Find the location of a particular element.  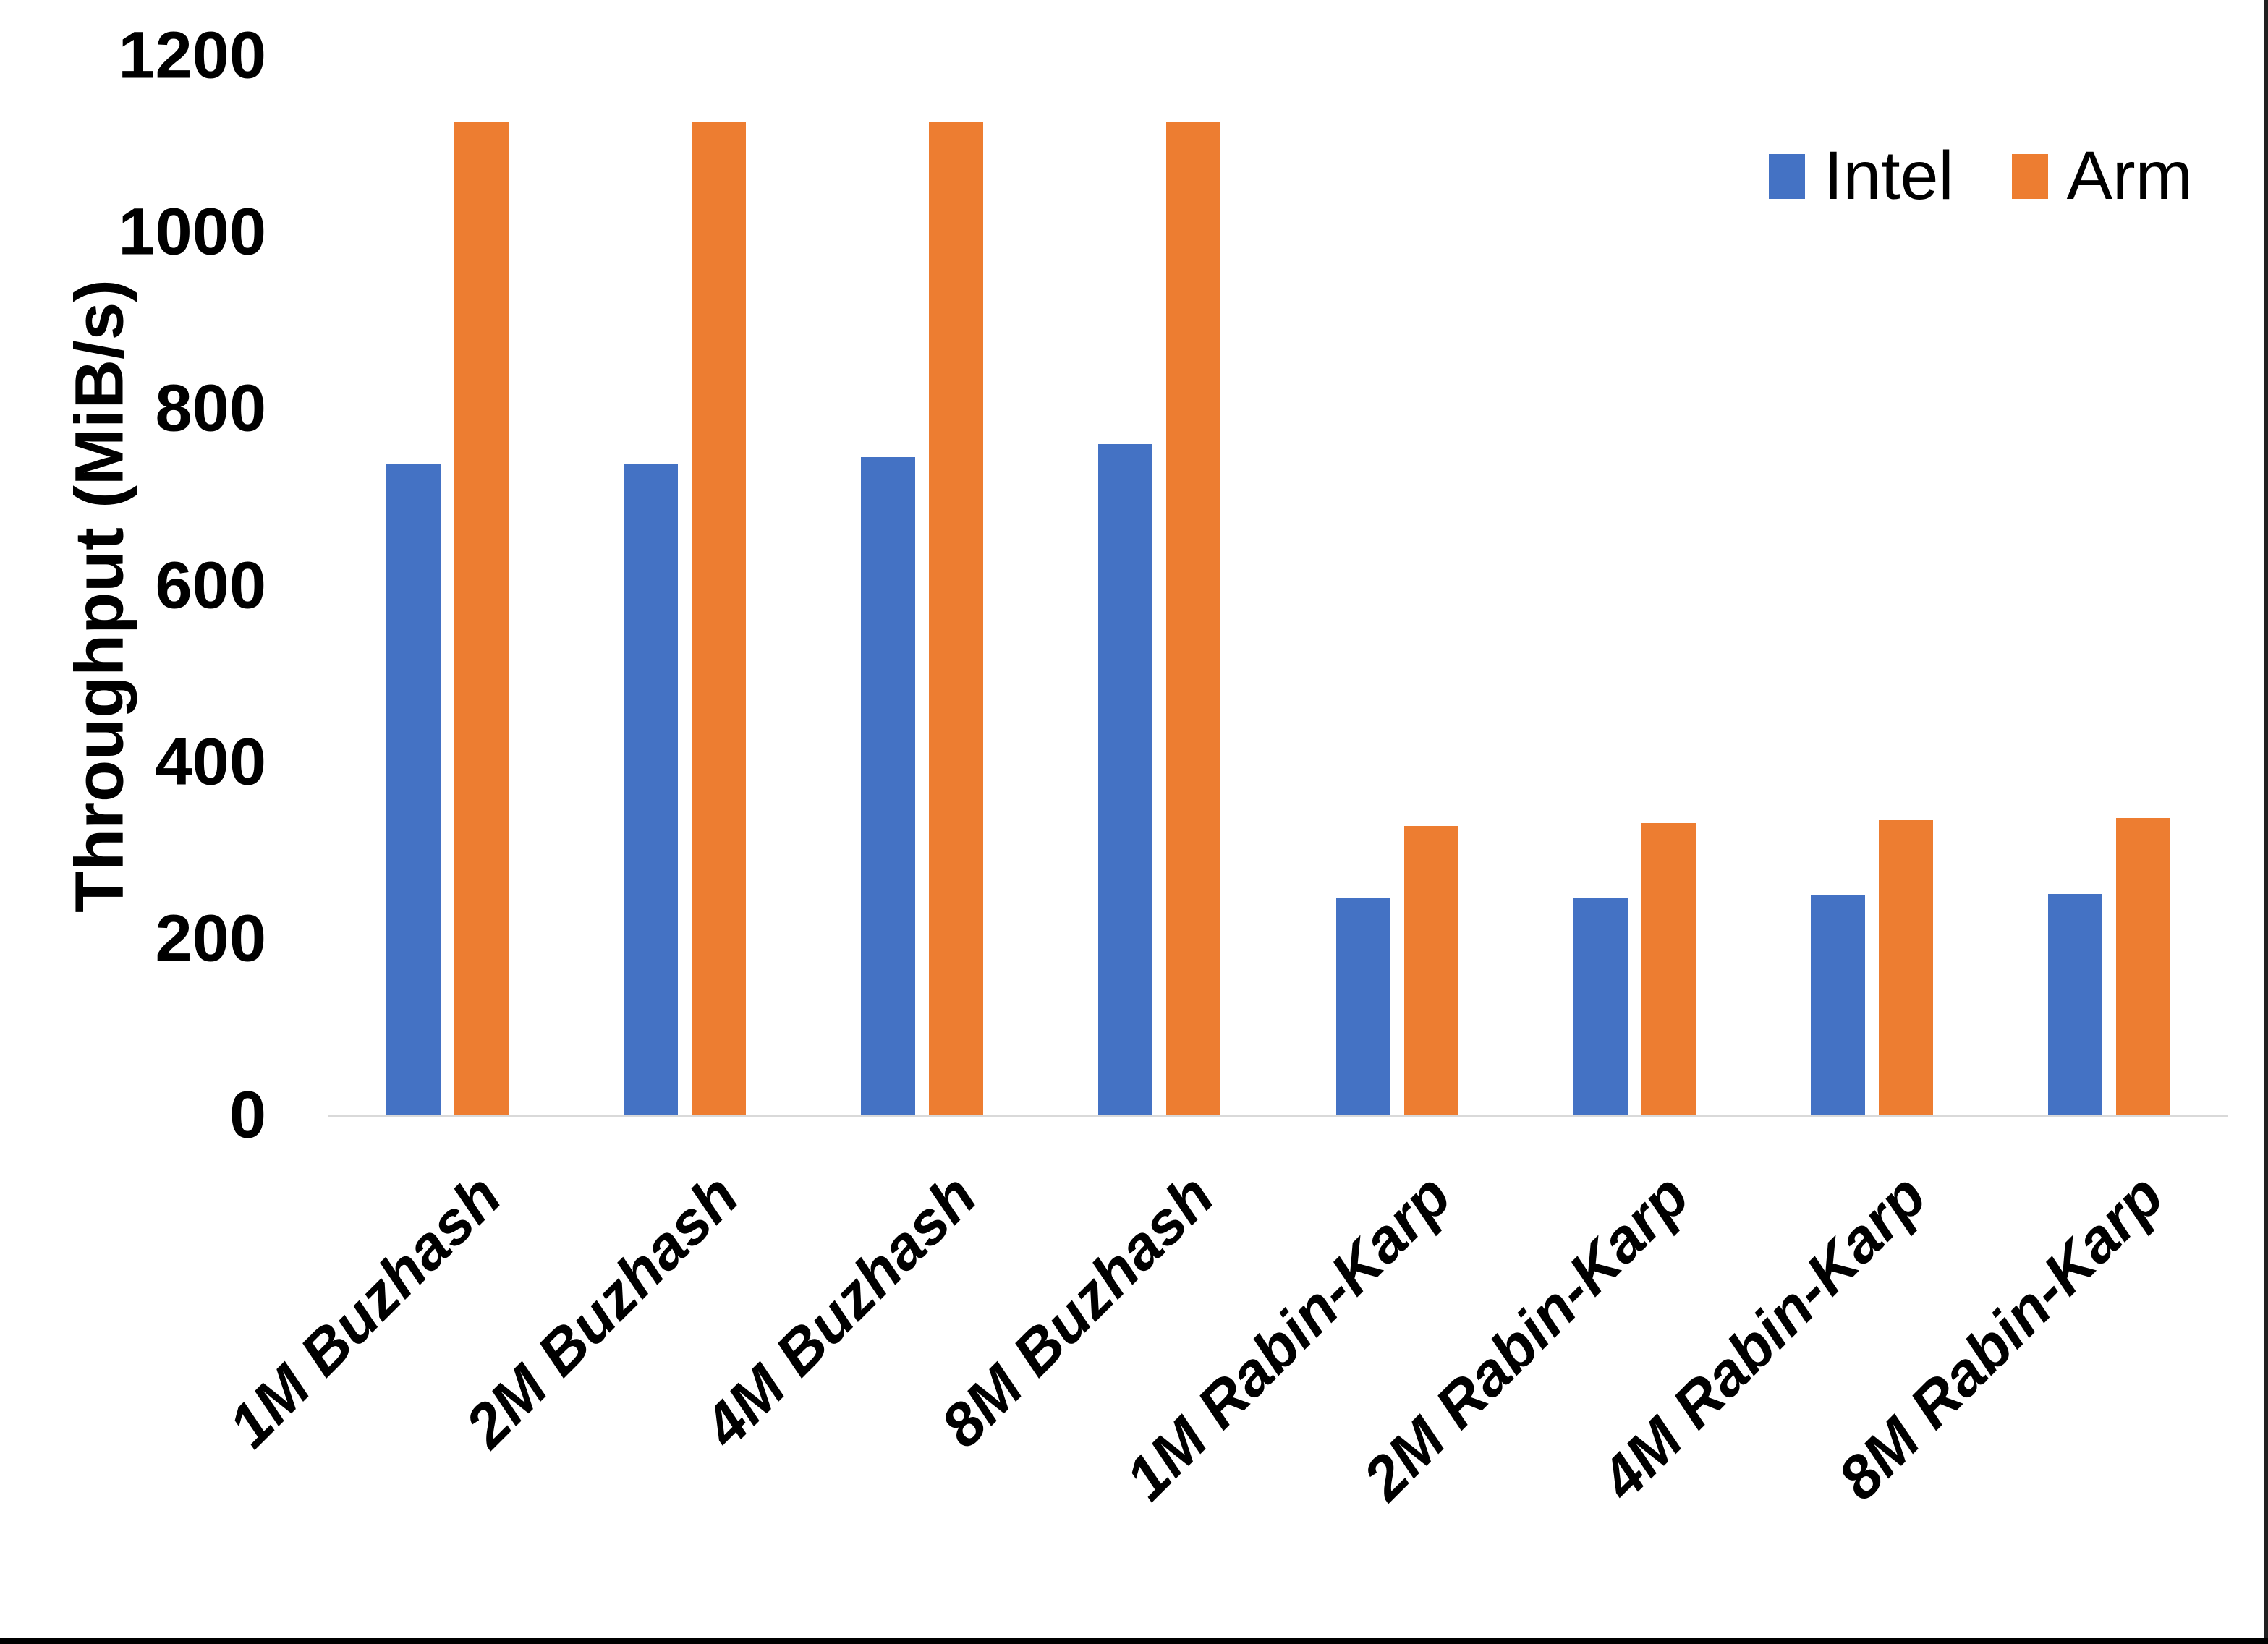

y-tick-1200: 1200 is located at coordinates (192, 55).